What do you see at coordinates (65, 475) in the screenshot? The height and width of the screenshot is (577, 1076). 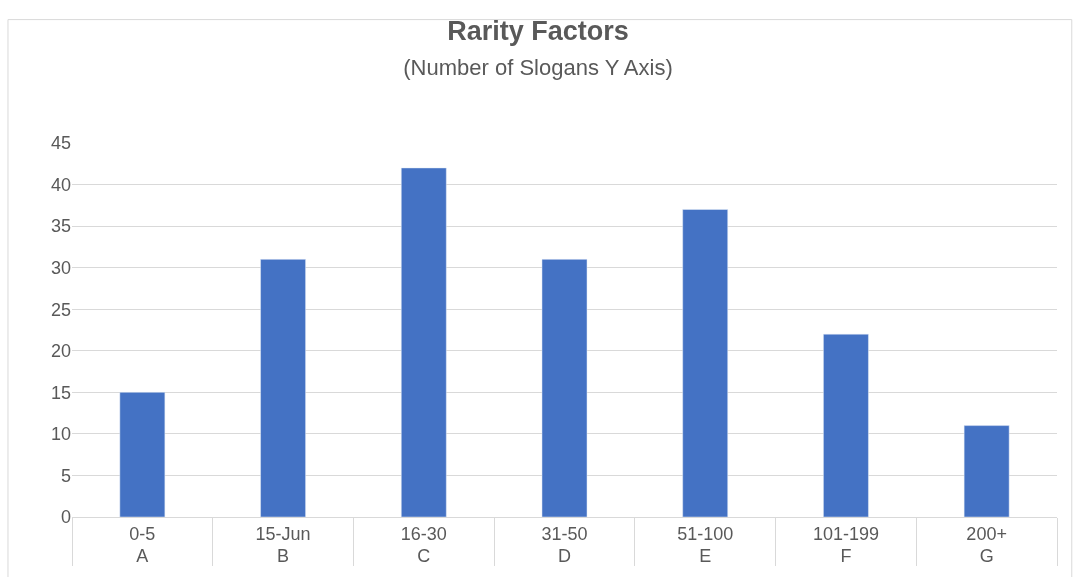 I see `y-tick-label: 5` at bounding box center [65, 475].